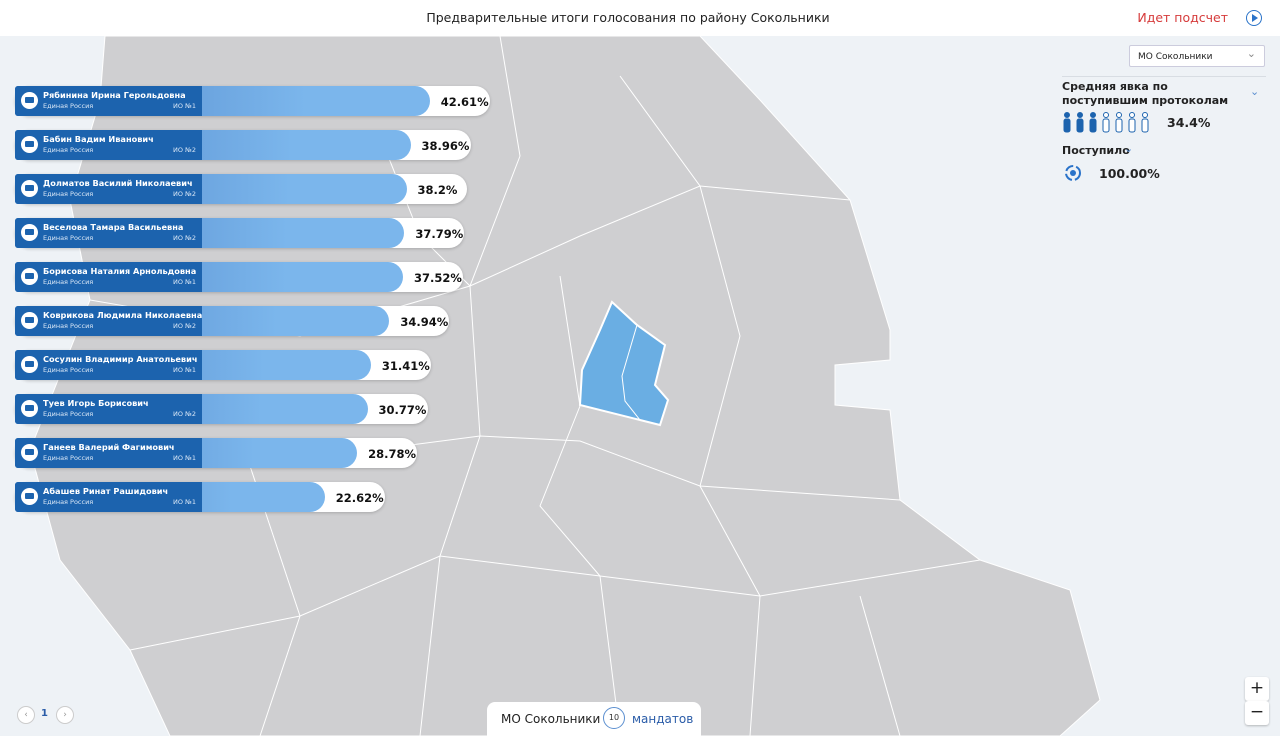 This screenshot has width=1280, height=736. What do you see at coordinates (118, 183) in the screenshot?
I see `candidate-name: Долматов Василий Николаевич` at bounding box center [118, 183].